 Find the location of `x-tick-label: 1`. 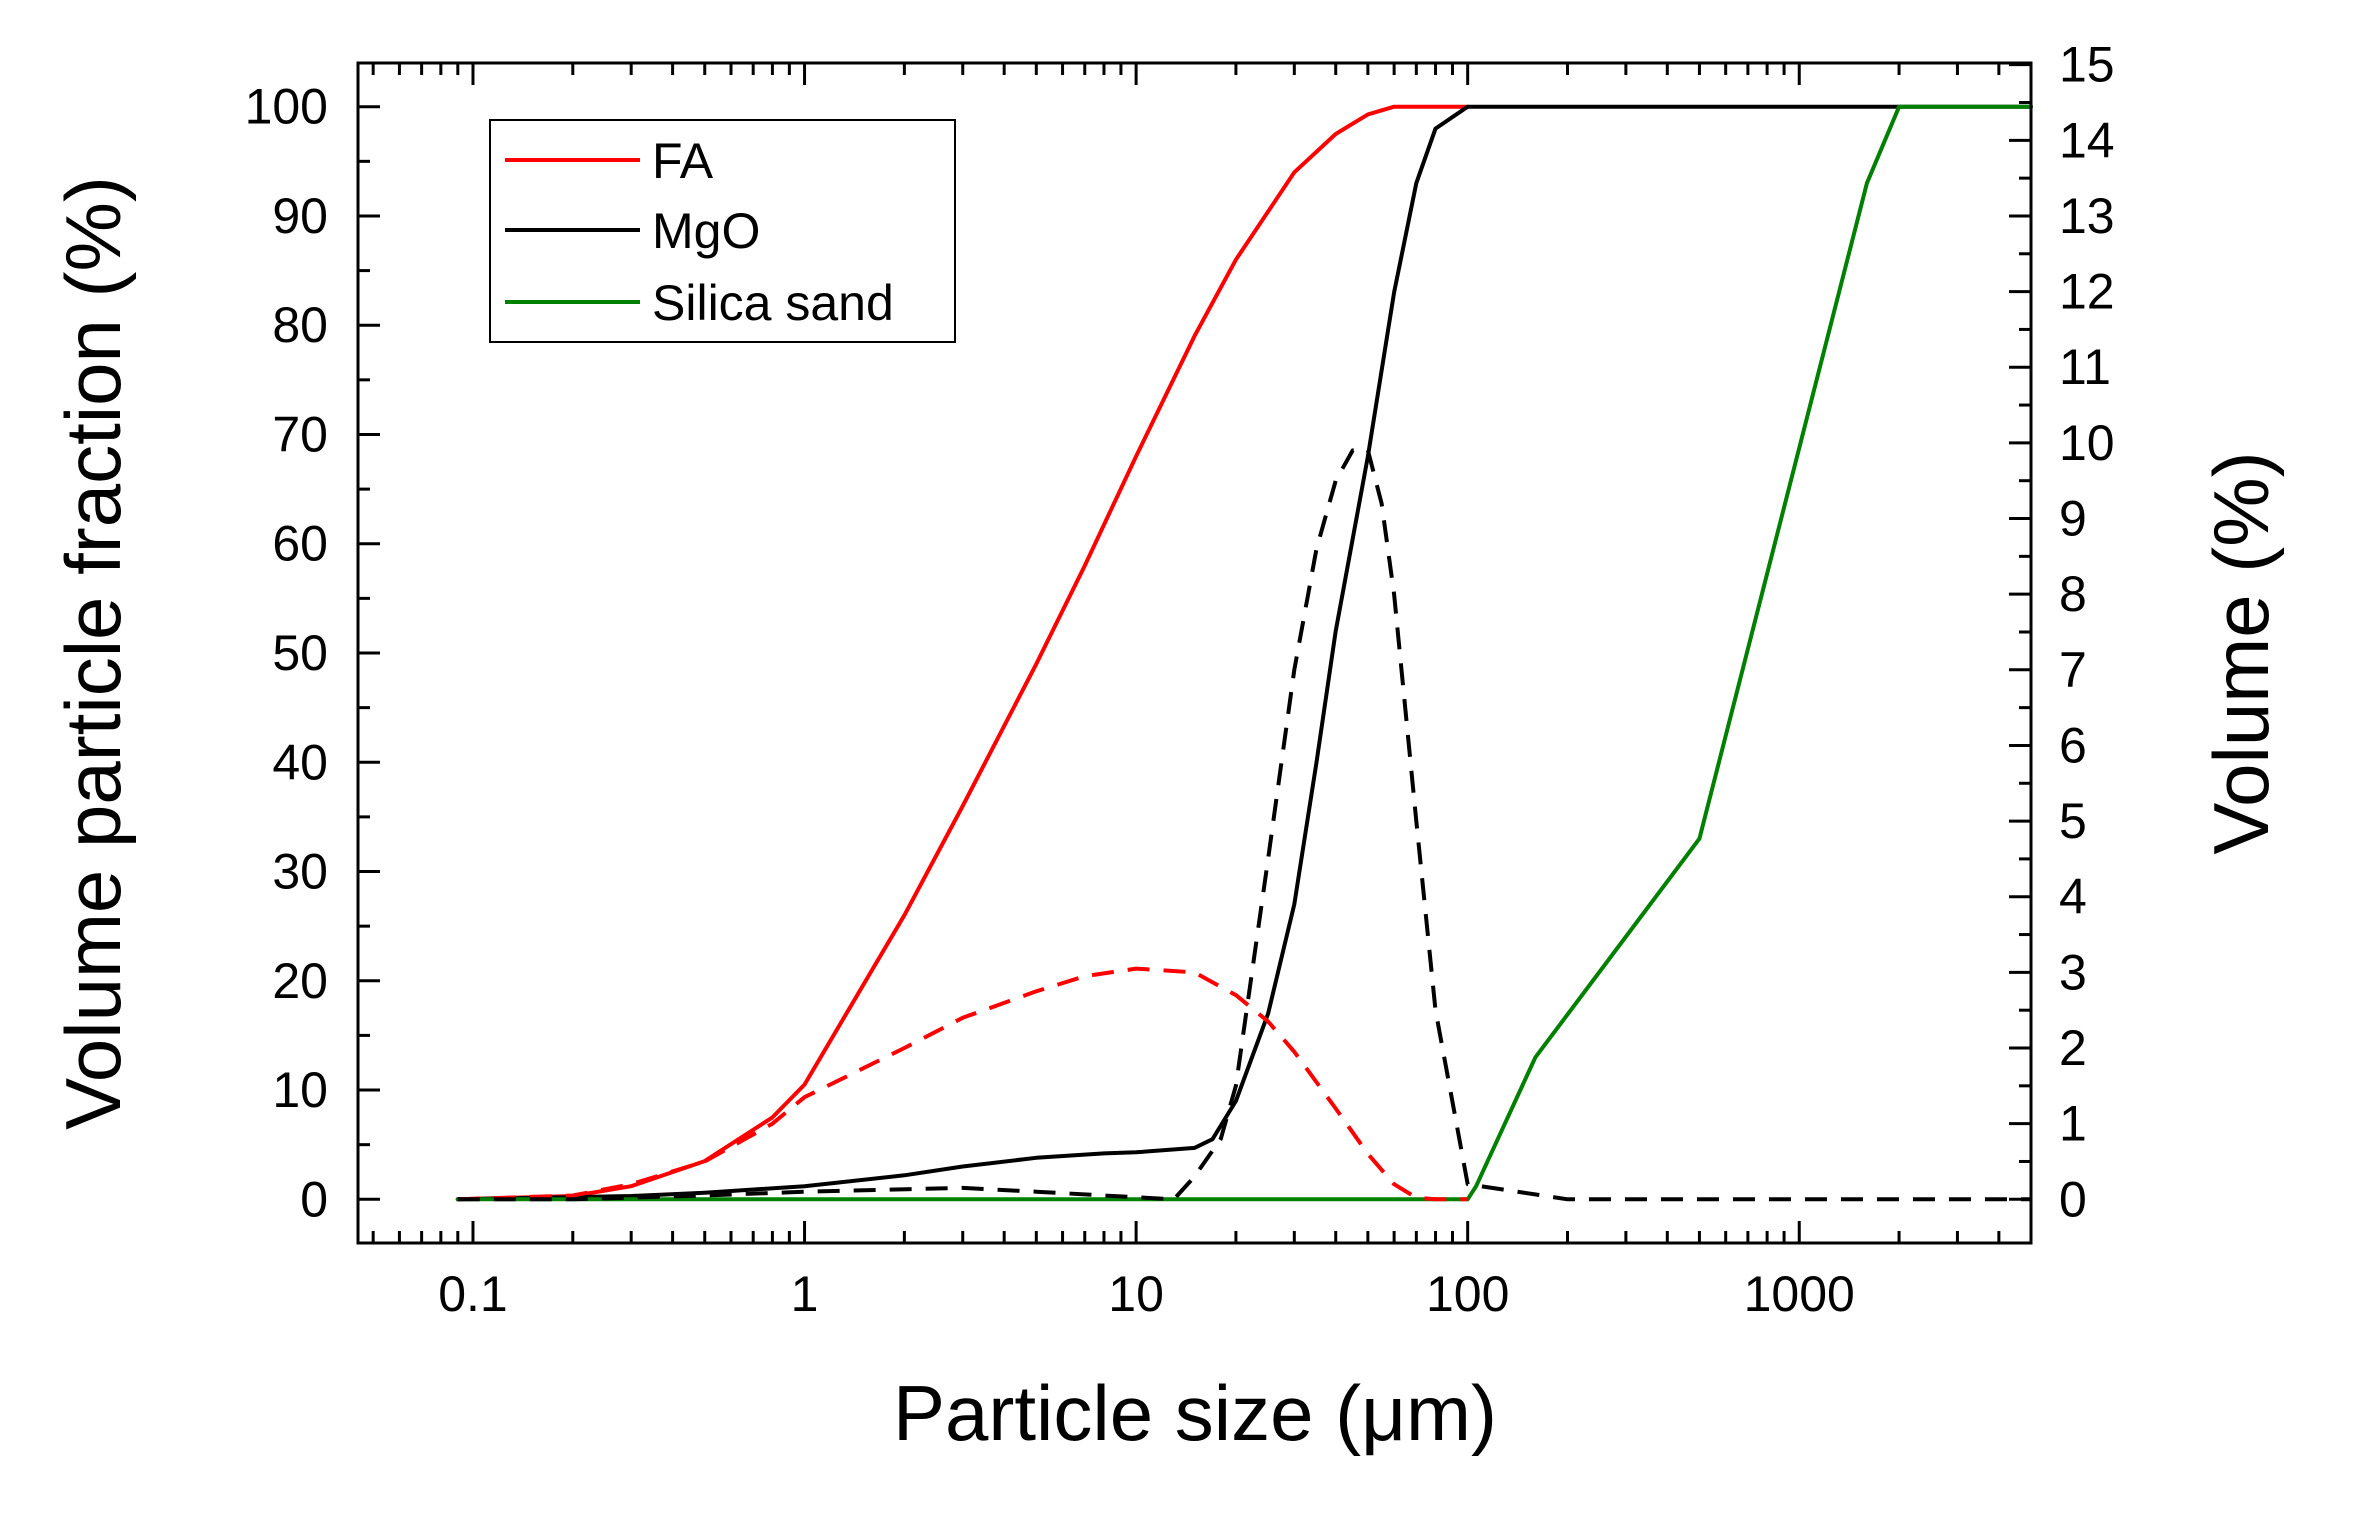

x-tick-label: 1 is located at coordinates (805, 1294).